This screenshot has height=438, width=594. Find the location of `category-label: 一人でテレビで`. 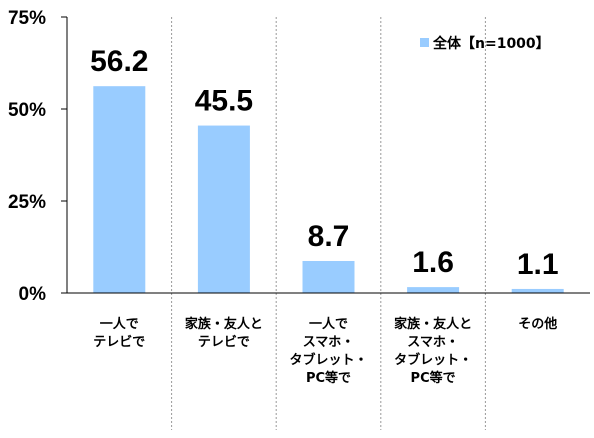

category-label: 一人でテレビで is located at coordinates (119, 333).